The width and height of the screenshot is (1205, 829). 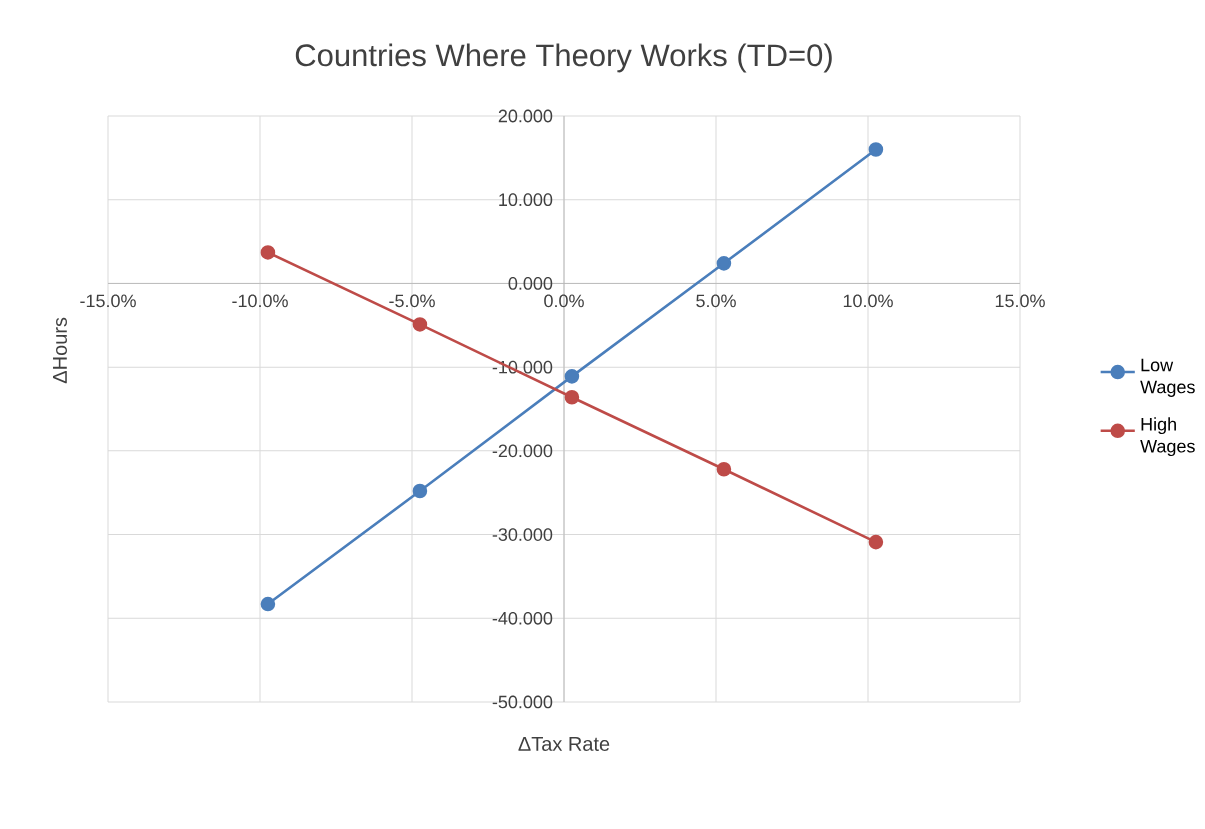 I want to click on x-axis-title: ΔTax Rate, so click(x=564, y=744).